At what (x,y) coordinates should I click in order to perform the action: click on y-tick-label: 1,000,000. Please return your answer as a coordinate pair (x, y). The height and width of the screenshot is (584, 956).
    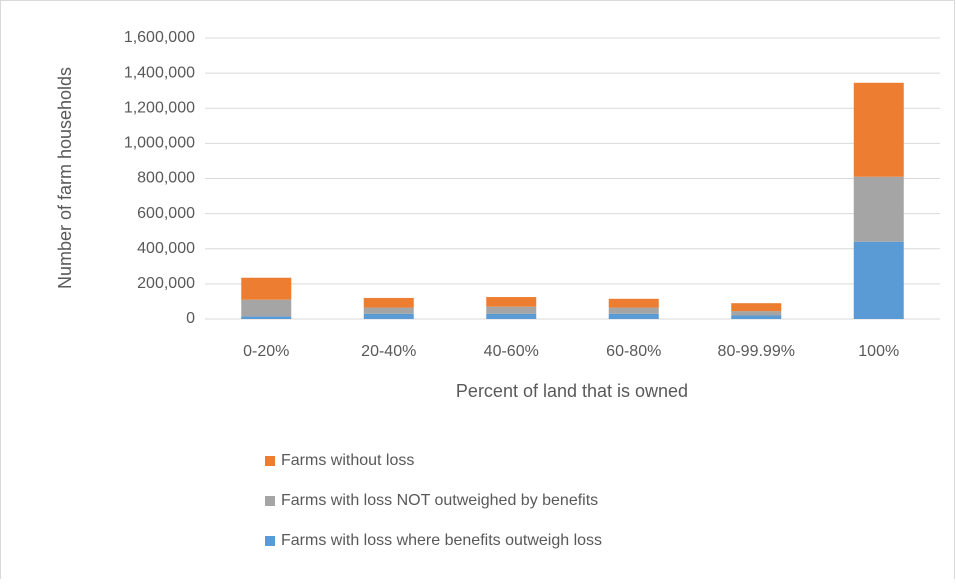
    Looking at the image, I should click on (159, 143).